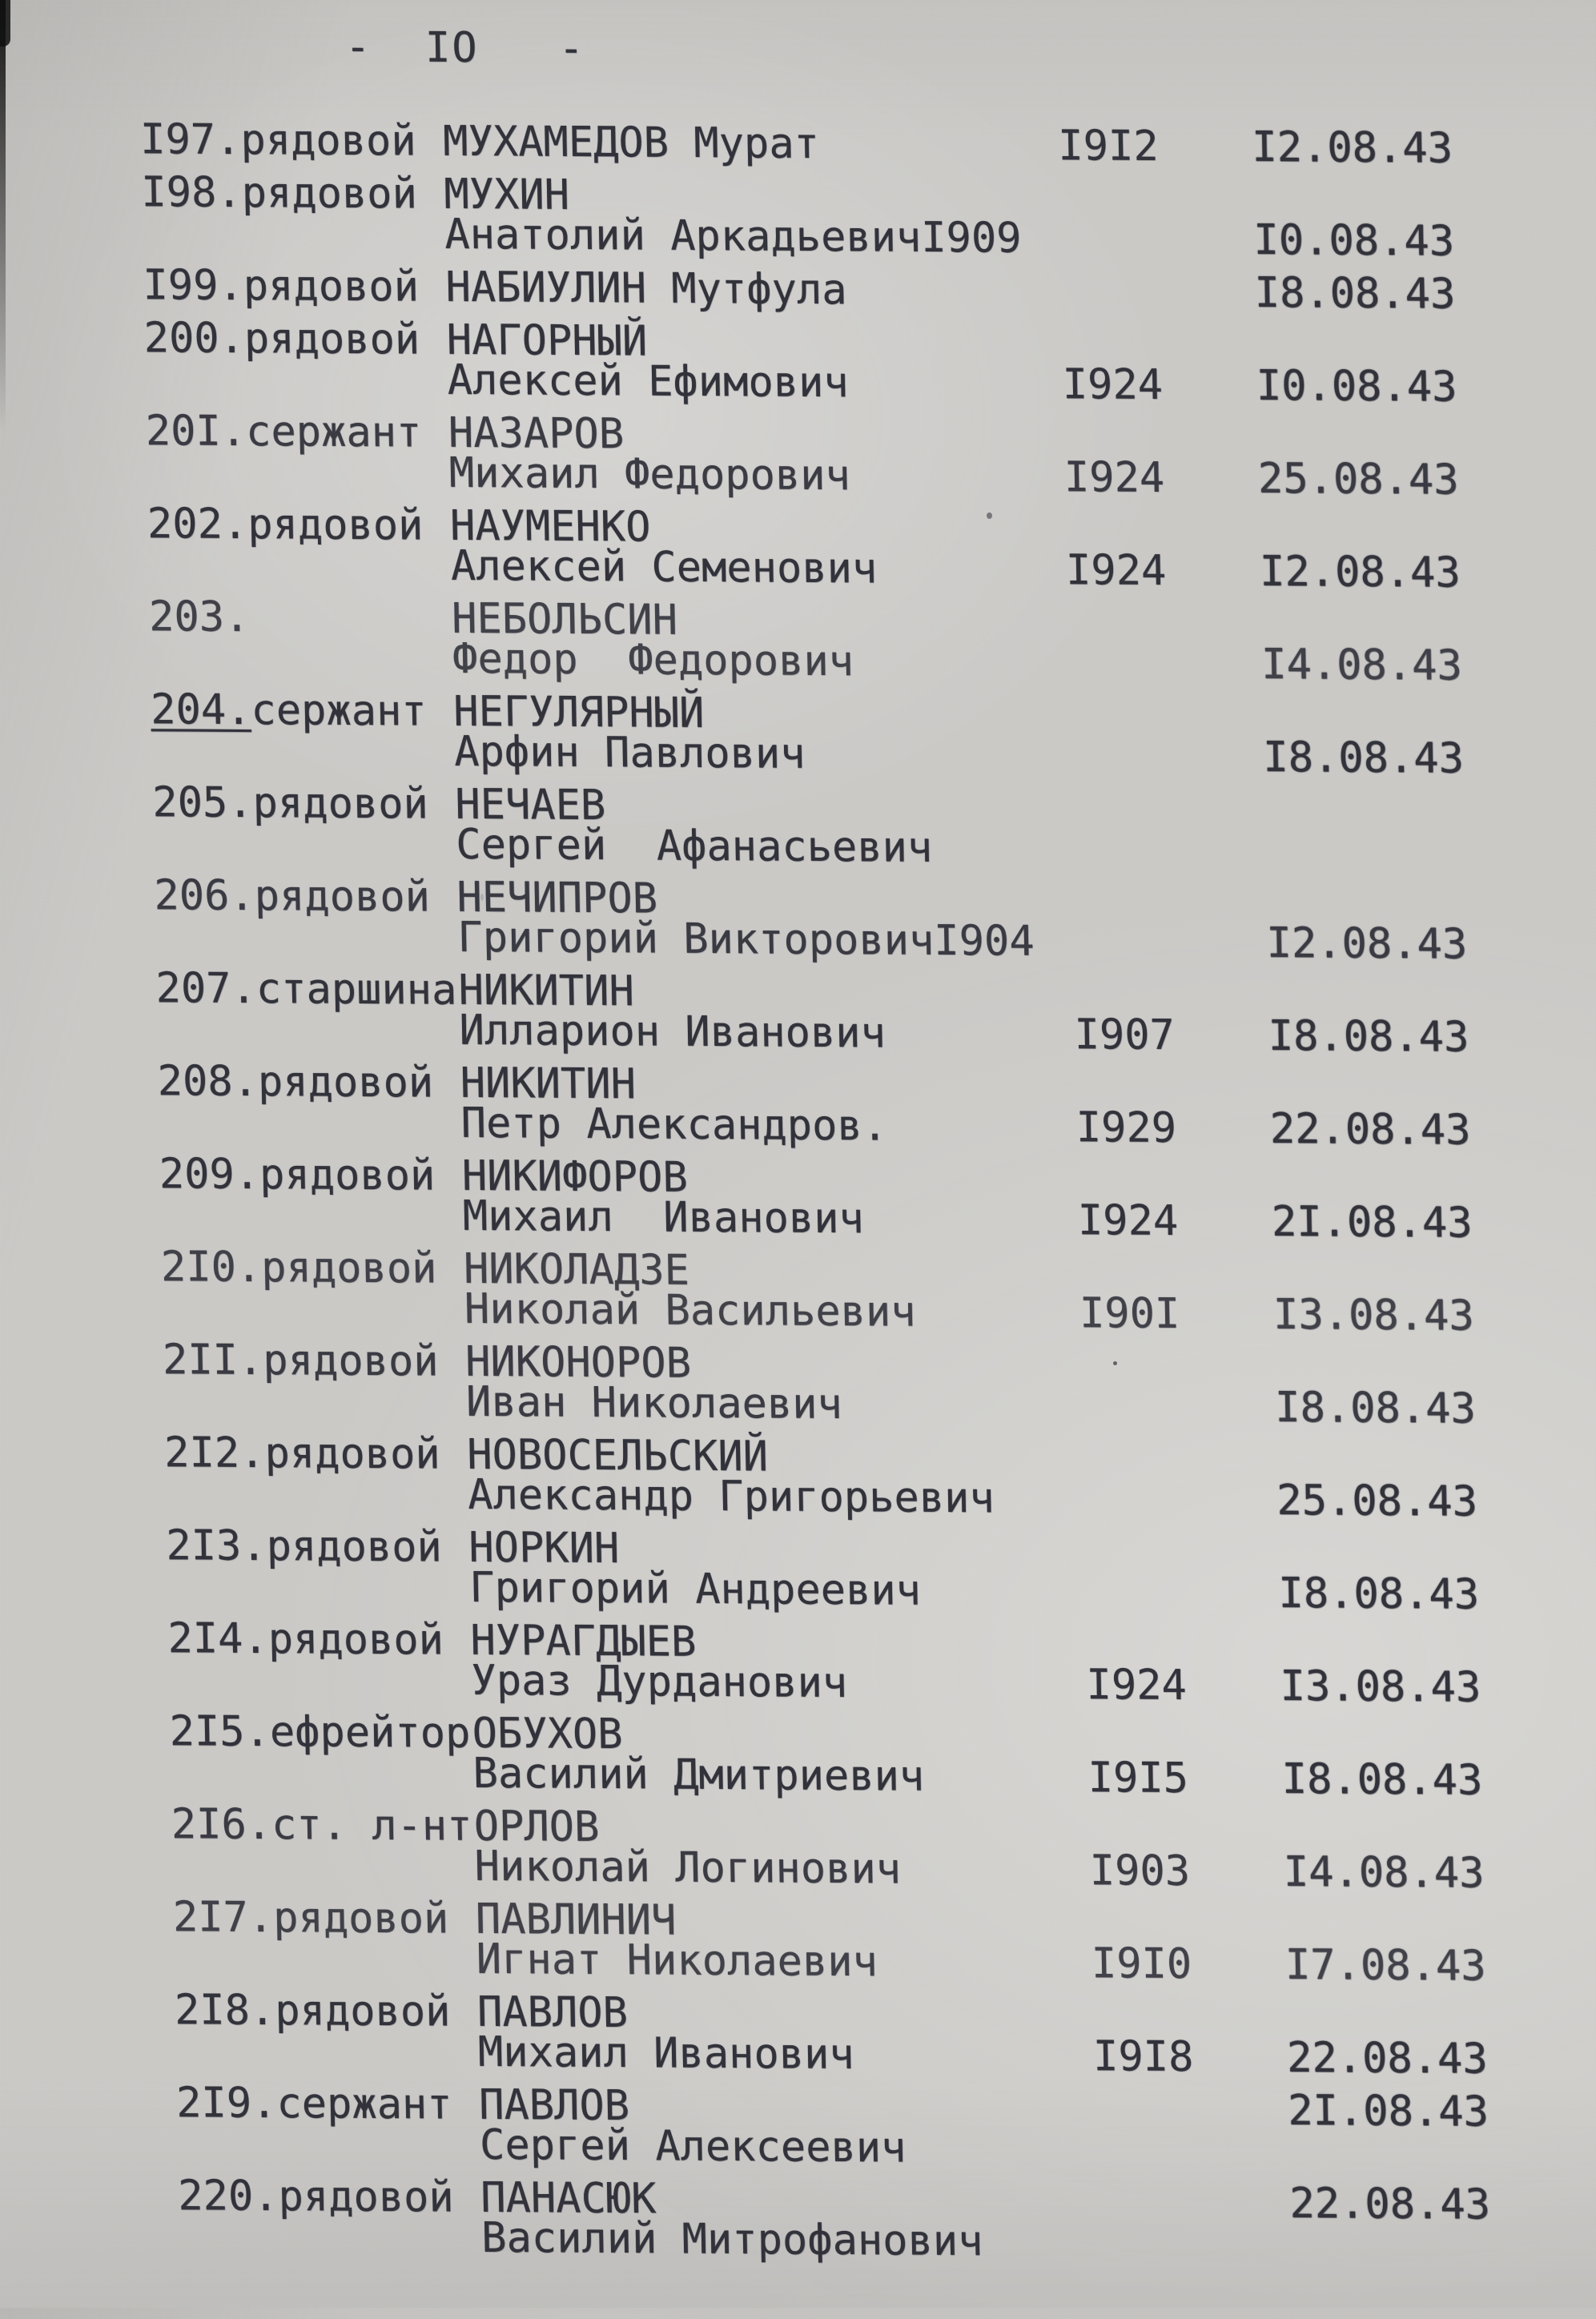 This screenshot has height=2319, width=1596. What do you see at coordinates (745, 939) in the screenshot?
I see `entry-patronymic-line: Григорий ВикторовичI904` at bounding box center [745, 939].